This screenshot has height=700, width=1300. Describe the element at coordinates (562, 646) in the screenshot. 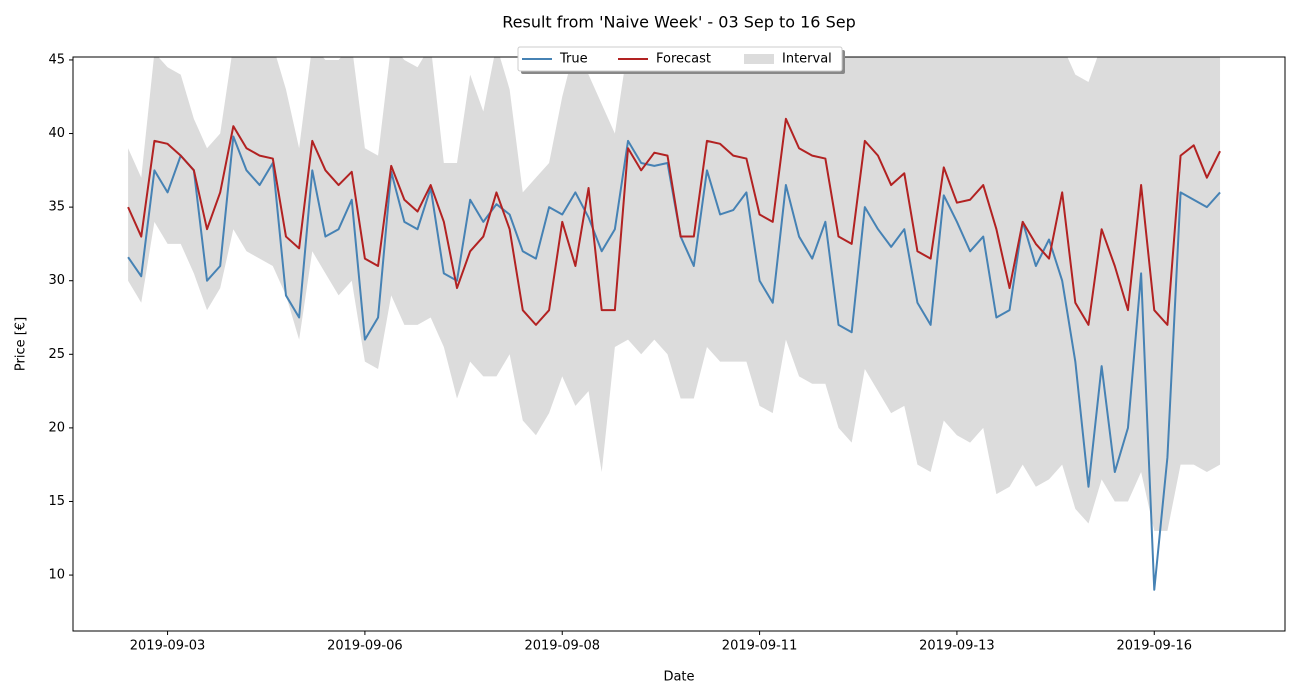

I see `x-tick-label: 2019-09-08` at that location.